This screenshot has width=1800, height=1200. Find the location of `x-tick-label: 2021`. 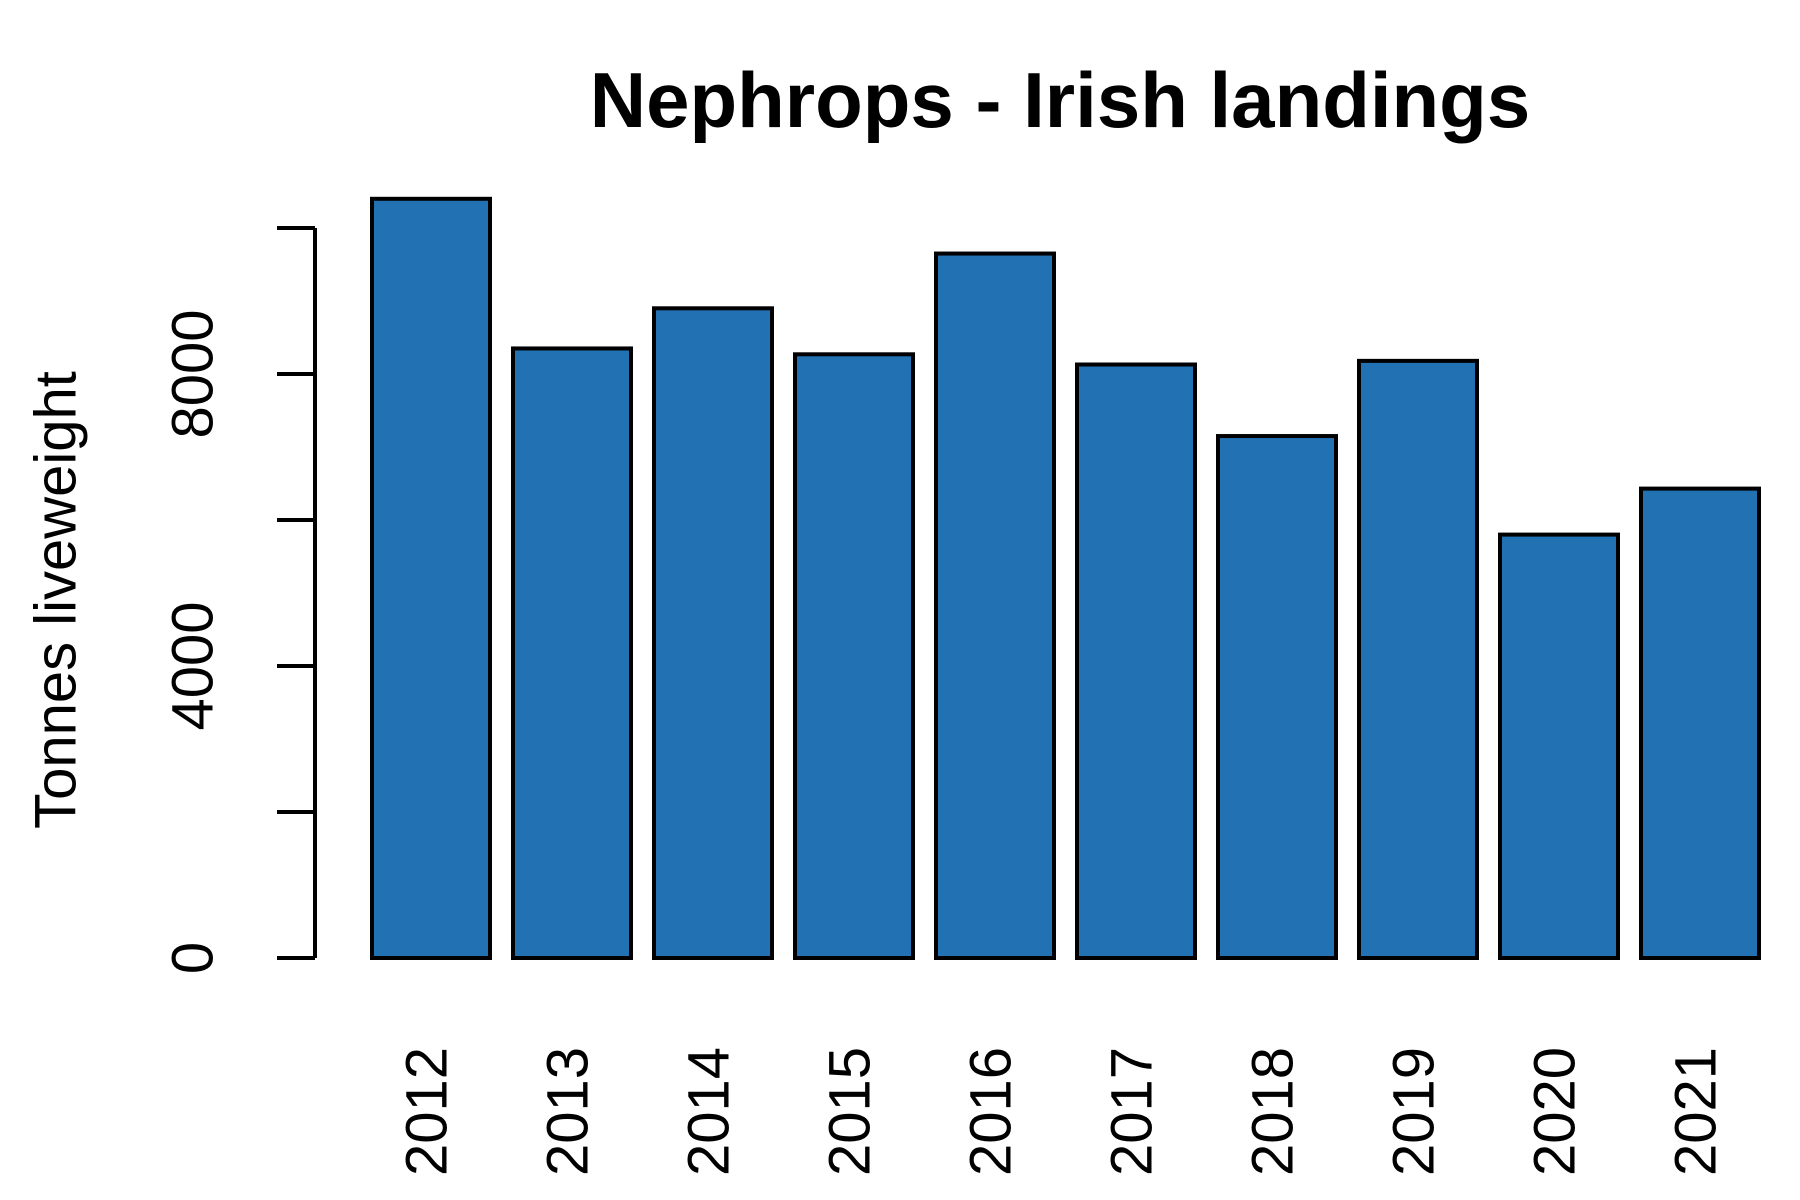

x-tick-label: 2021 is located at coordinates (1695, 1111).